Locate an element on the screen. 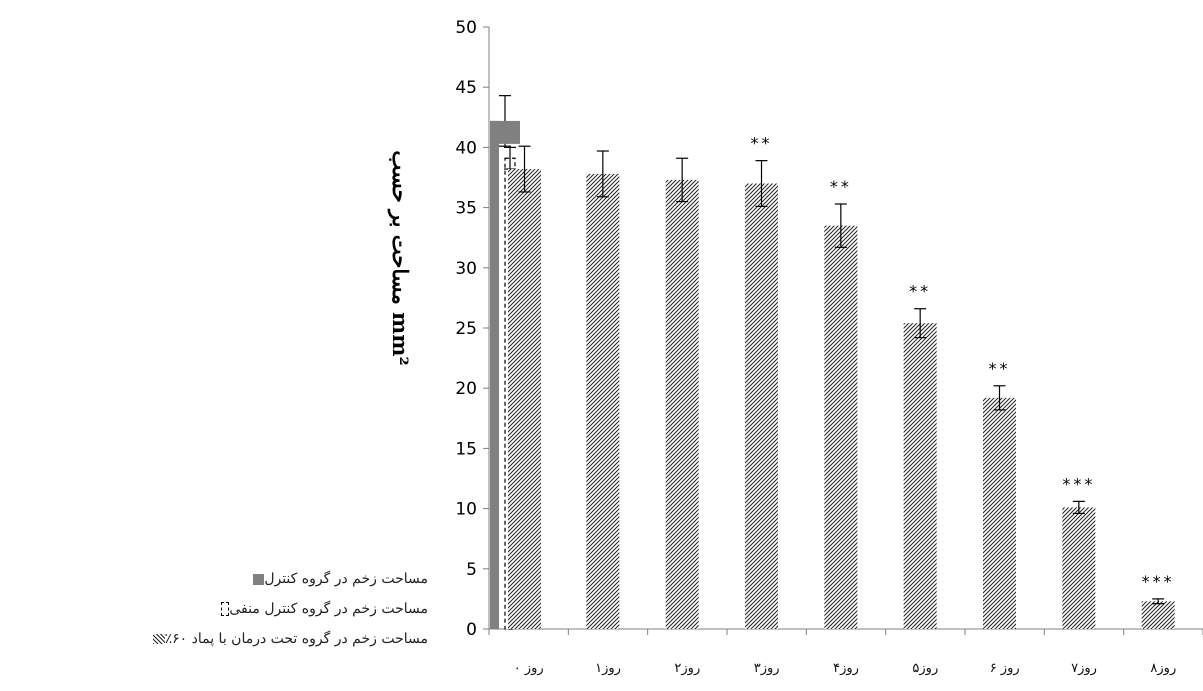 This screenshot has height=691, width=1203. legend-swatch-solid is located at coordinates (258, 579).